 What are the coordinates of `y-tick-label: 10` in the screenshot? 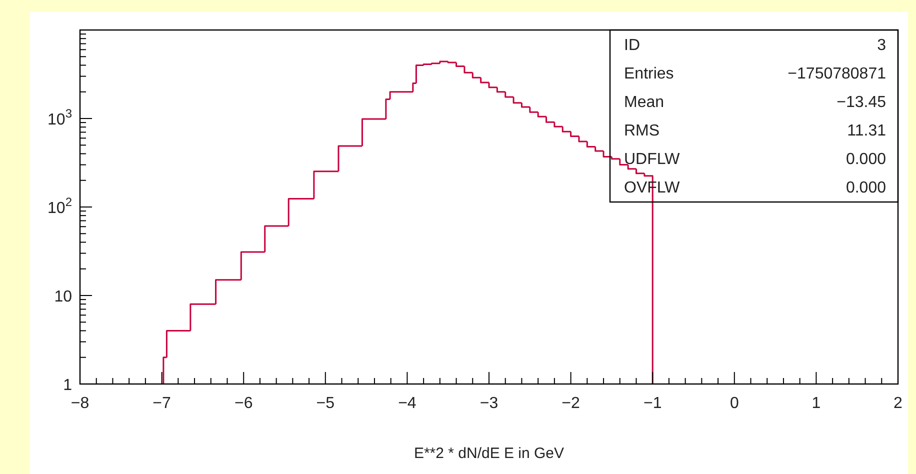 It's located at (63, 297).